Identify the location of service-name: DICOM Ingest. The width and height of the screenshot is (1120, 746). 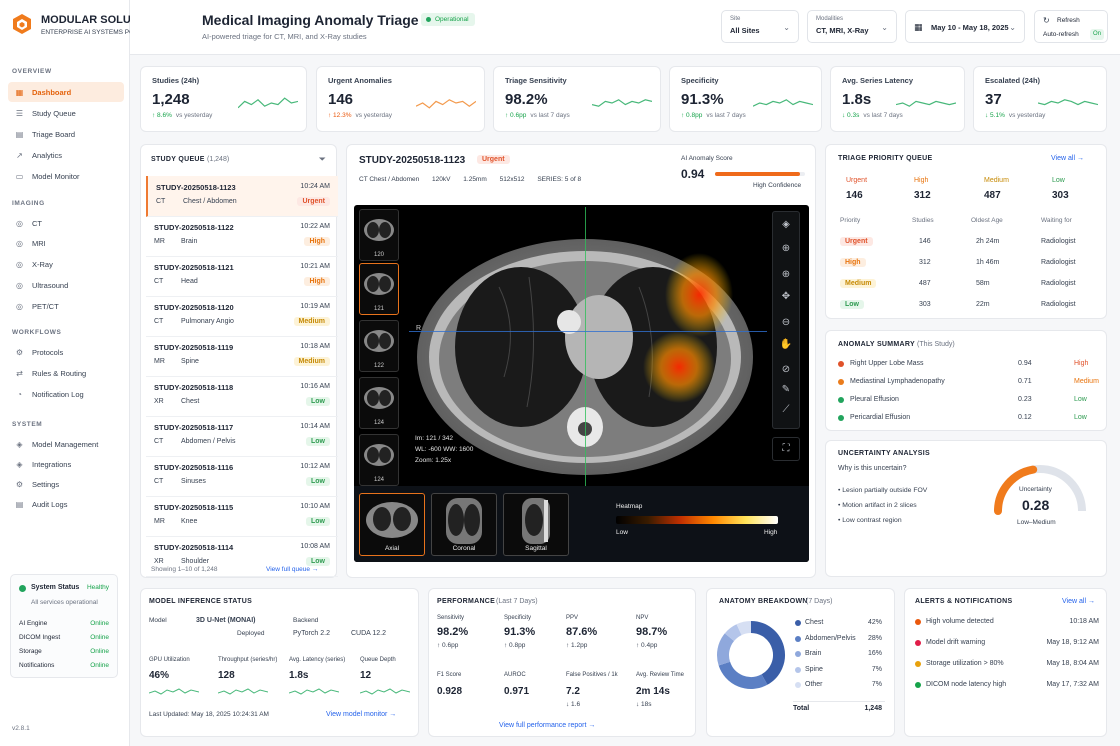
(40, 637).